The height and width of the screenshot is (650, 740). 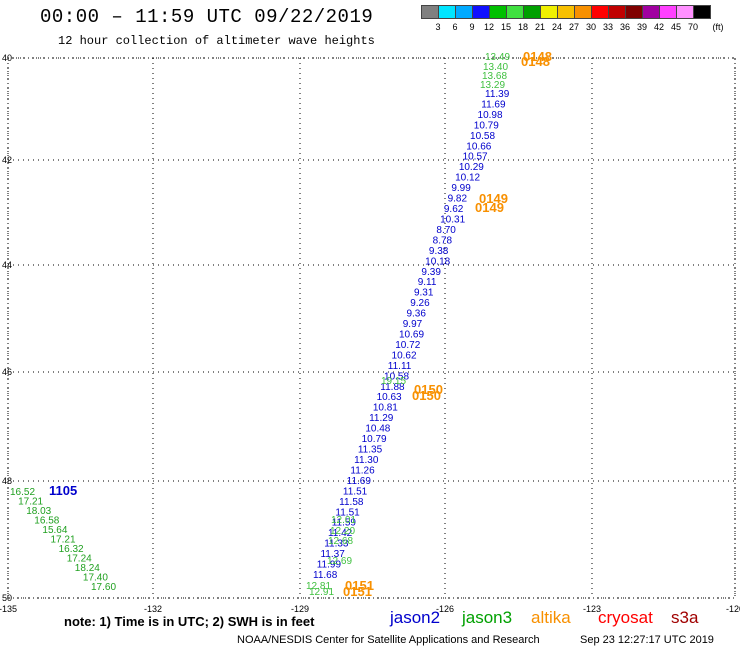 I want to click on jason2-swh-label: 10.81, so click(x=385, y=408).